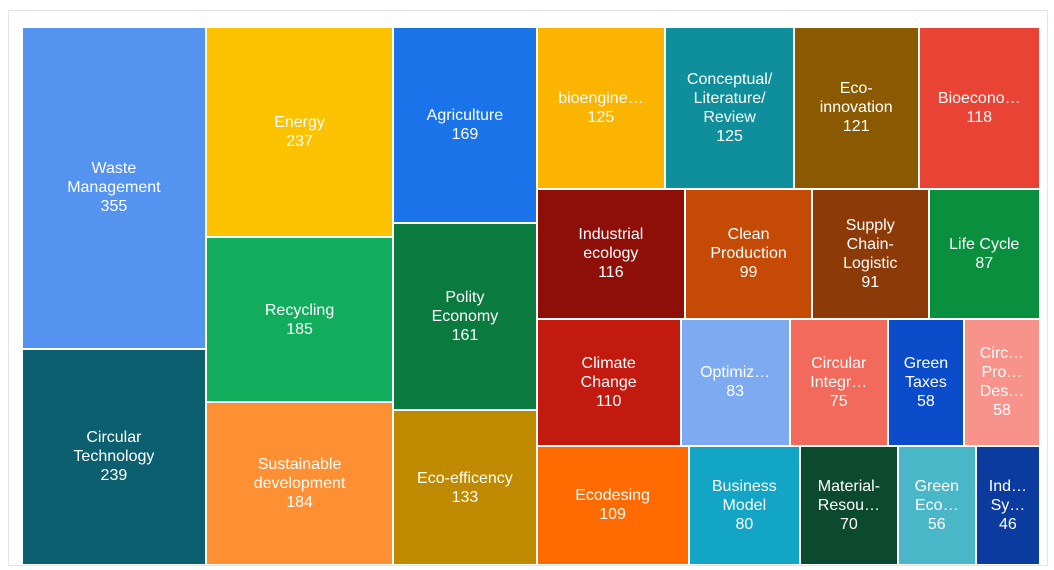  I want to click on tile-value: 184, so click(299, 502).